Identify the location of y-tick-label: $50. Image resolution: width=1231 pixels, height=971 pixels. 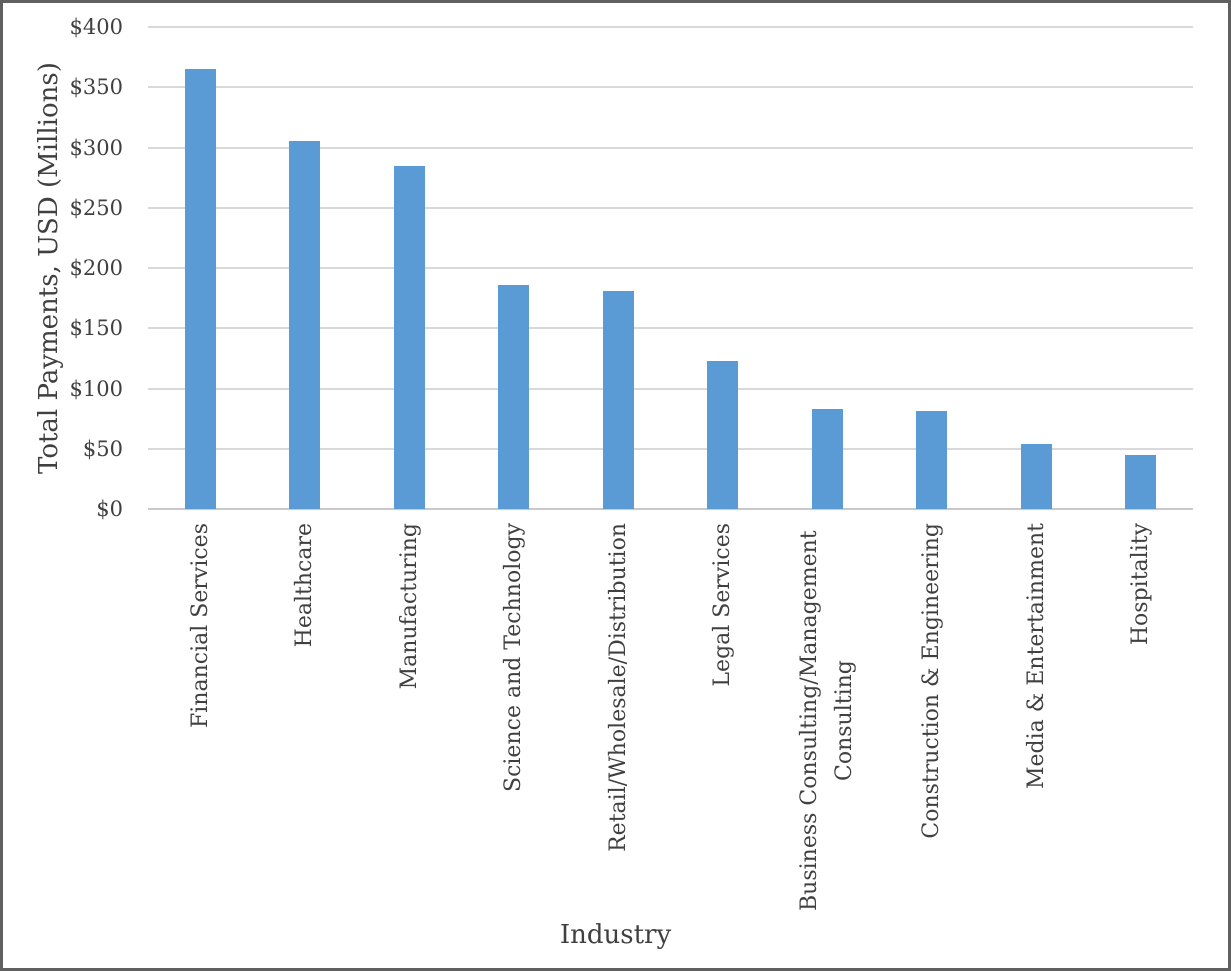
(102, 448).